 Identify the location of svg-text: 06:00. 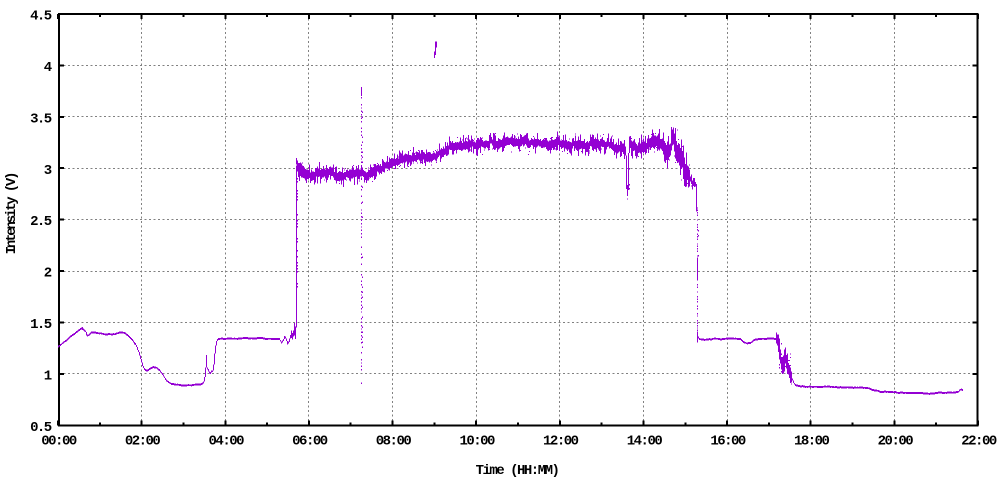
(310, 442).